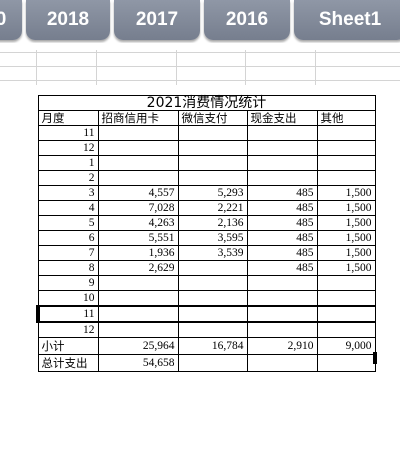  I want to click on selection-handle, so click(375, 358).